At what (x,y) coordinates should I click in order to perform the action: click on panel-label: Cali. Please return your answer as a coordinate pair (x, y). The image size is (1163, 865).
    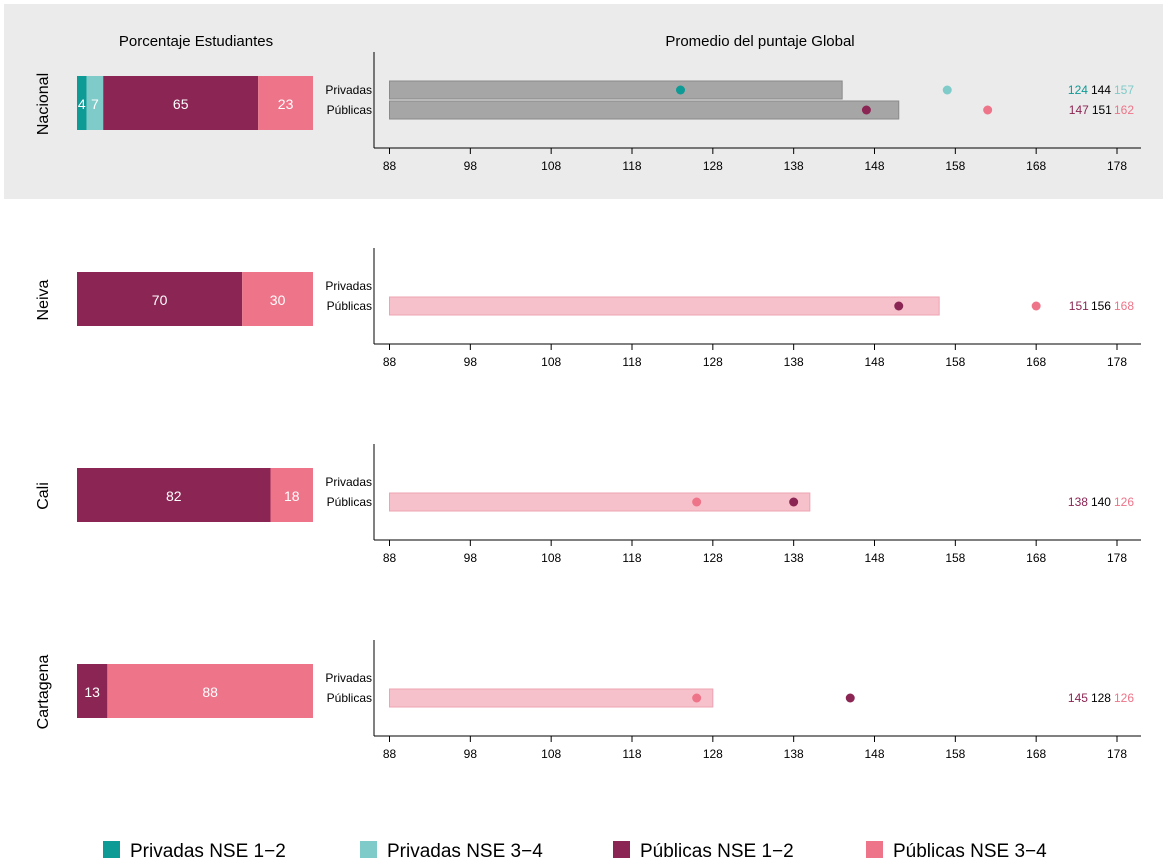
    Looking at the image, I should click on (43, 496).